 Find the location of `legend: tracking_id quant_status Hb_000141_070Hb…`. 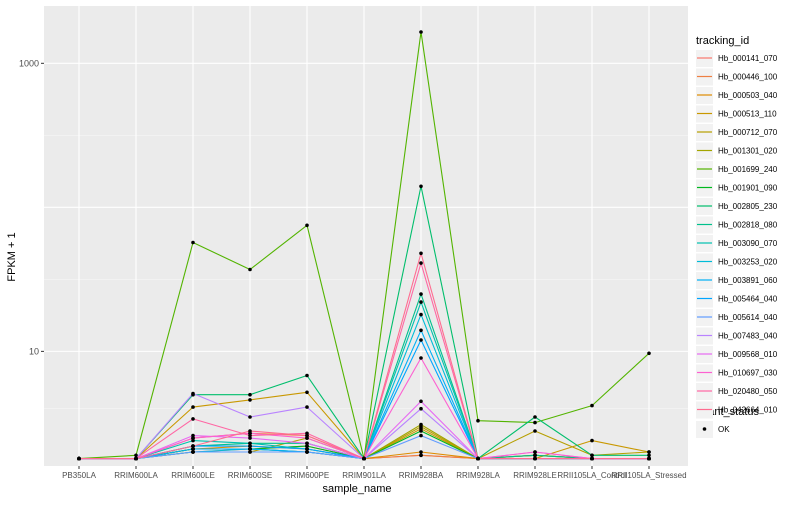

legend: tracking_id quant_status Hb_000141_070Hb… is located at coordinates (737, 236).